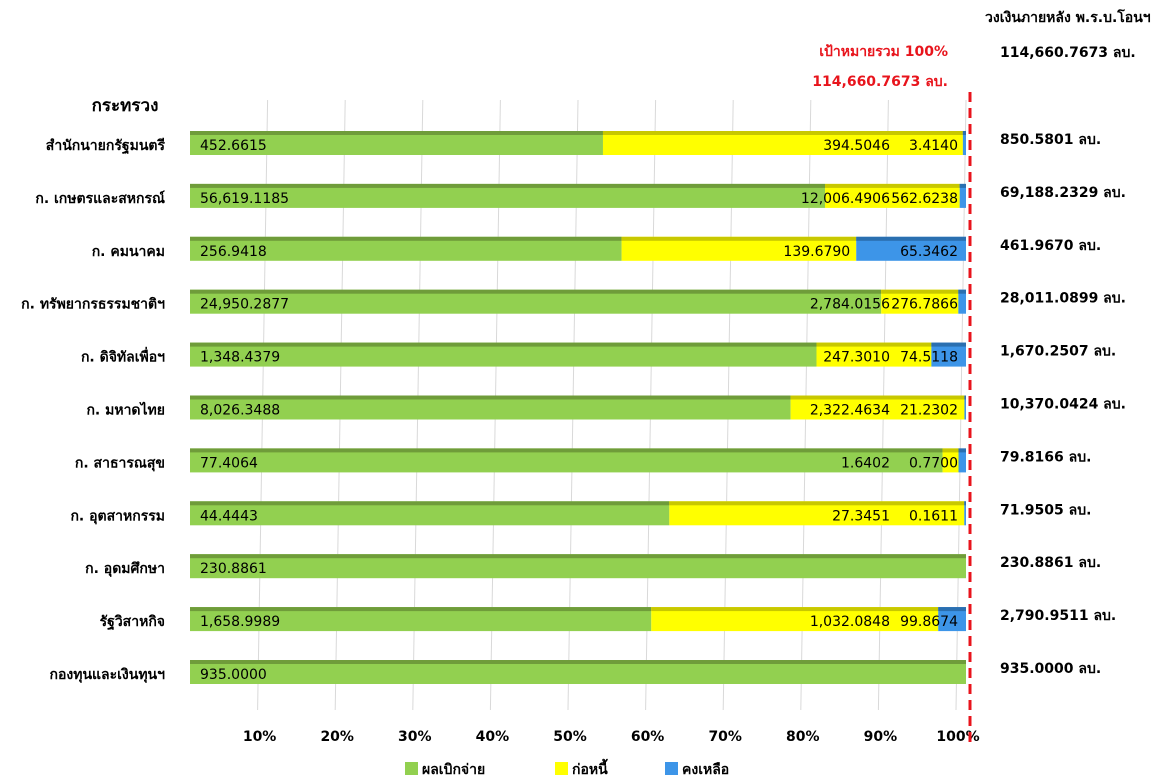 The width and height of the screenshot is (1163, 778). What do you see at coordinates (570, 737) in the screenshot?
I see `x-tick-label: 50%` at bounding box center [570, 737].